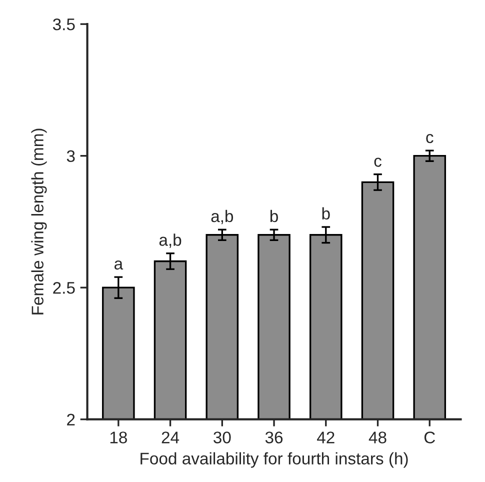 The width and height of the screenshot is (485, 482). I want to click on x-tick-label: C, so click(430, 438).